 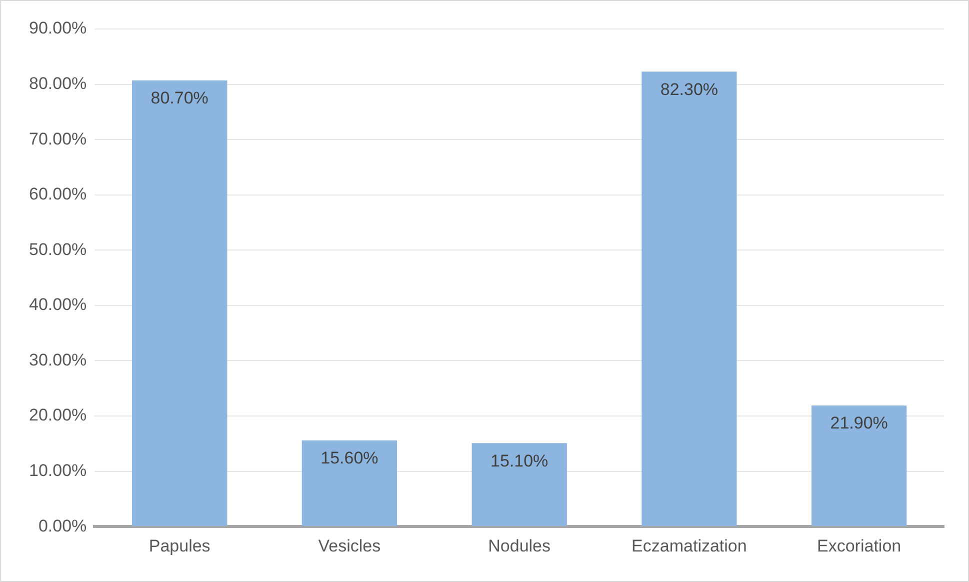 What do you see at coordinates (57, 304) in the screenshot?
I see `y-tick-label: 40.00%` at bounding box center [57, 304].